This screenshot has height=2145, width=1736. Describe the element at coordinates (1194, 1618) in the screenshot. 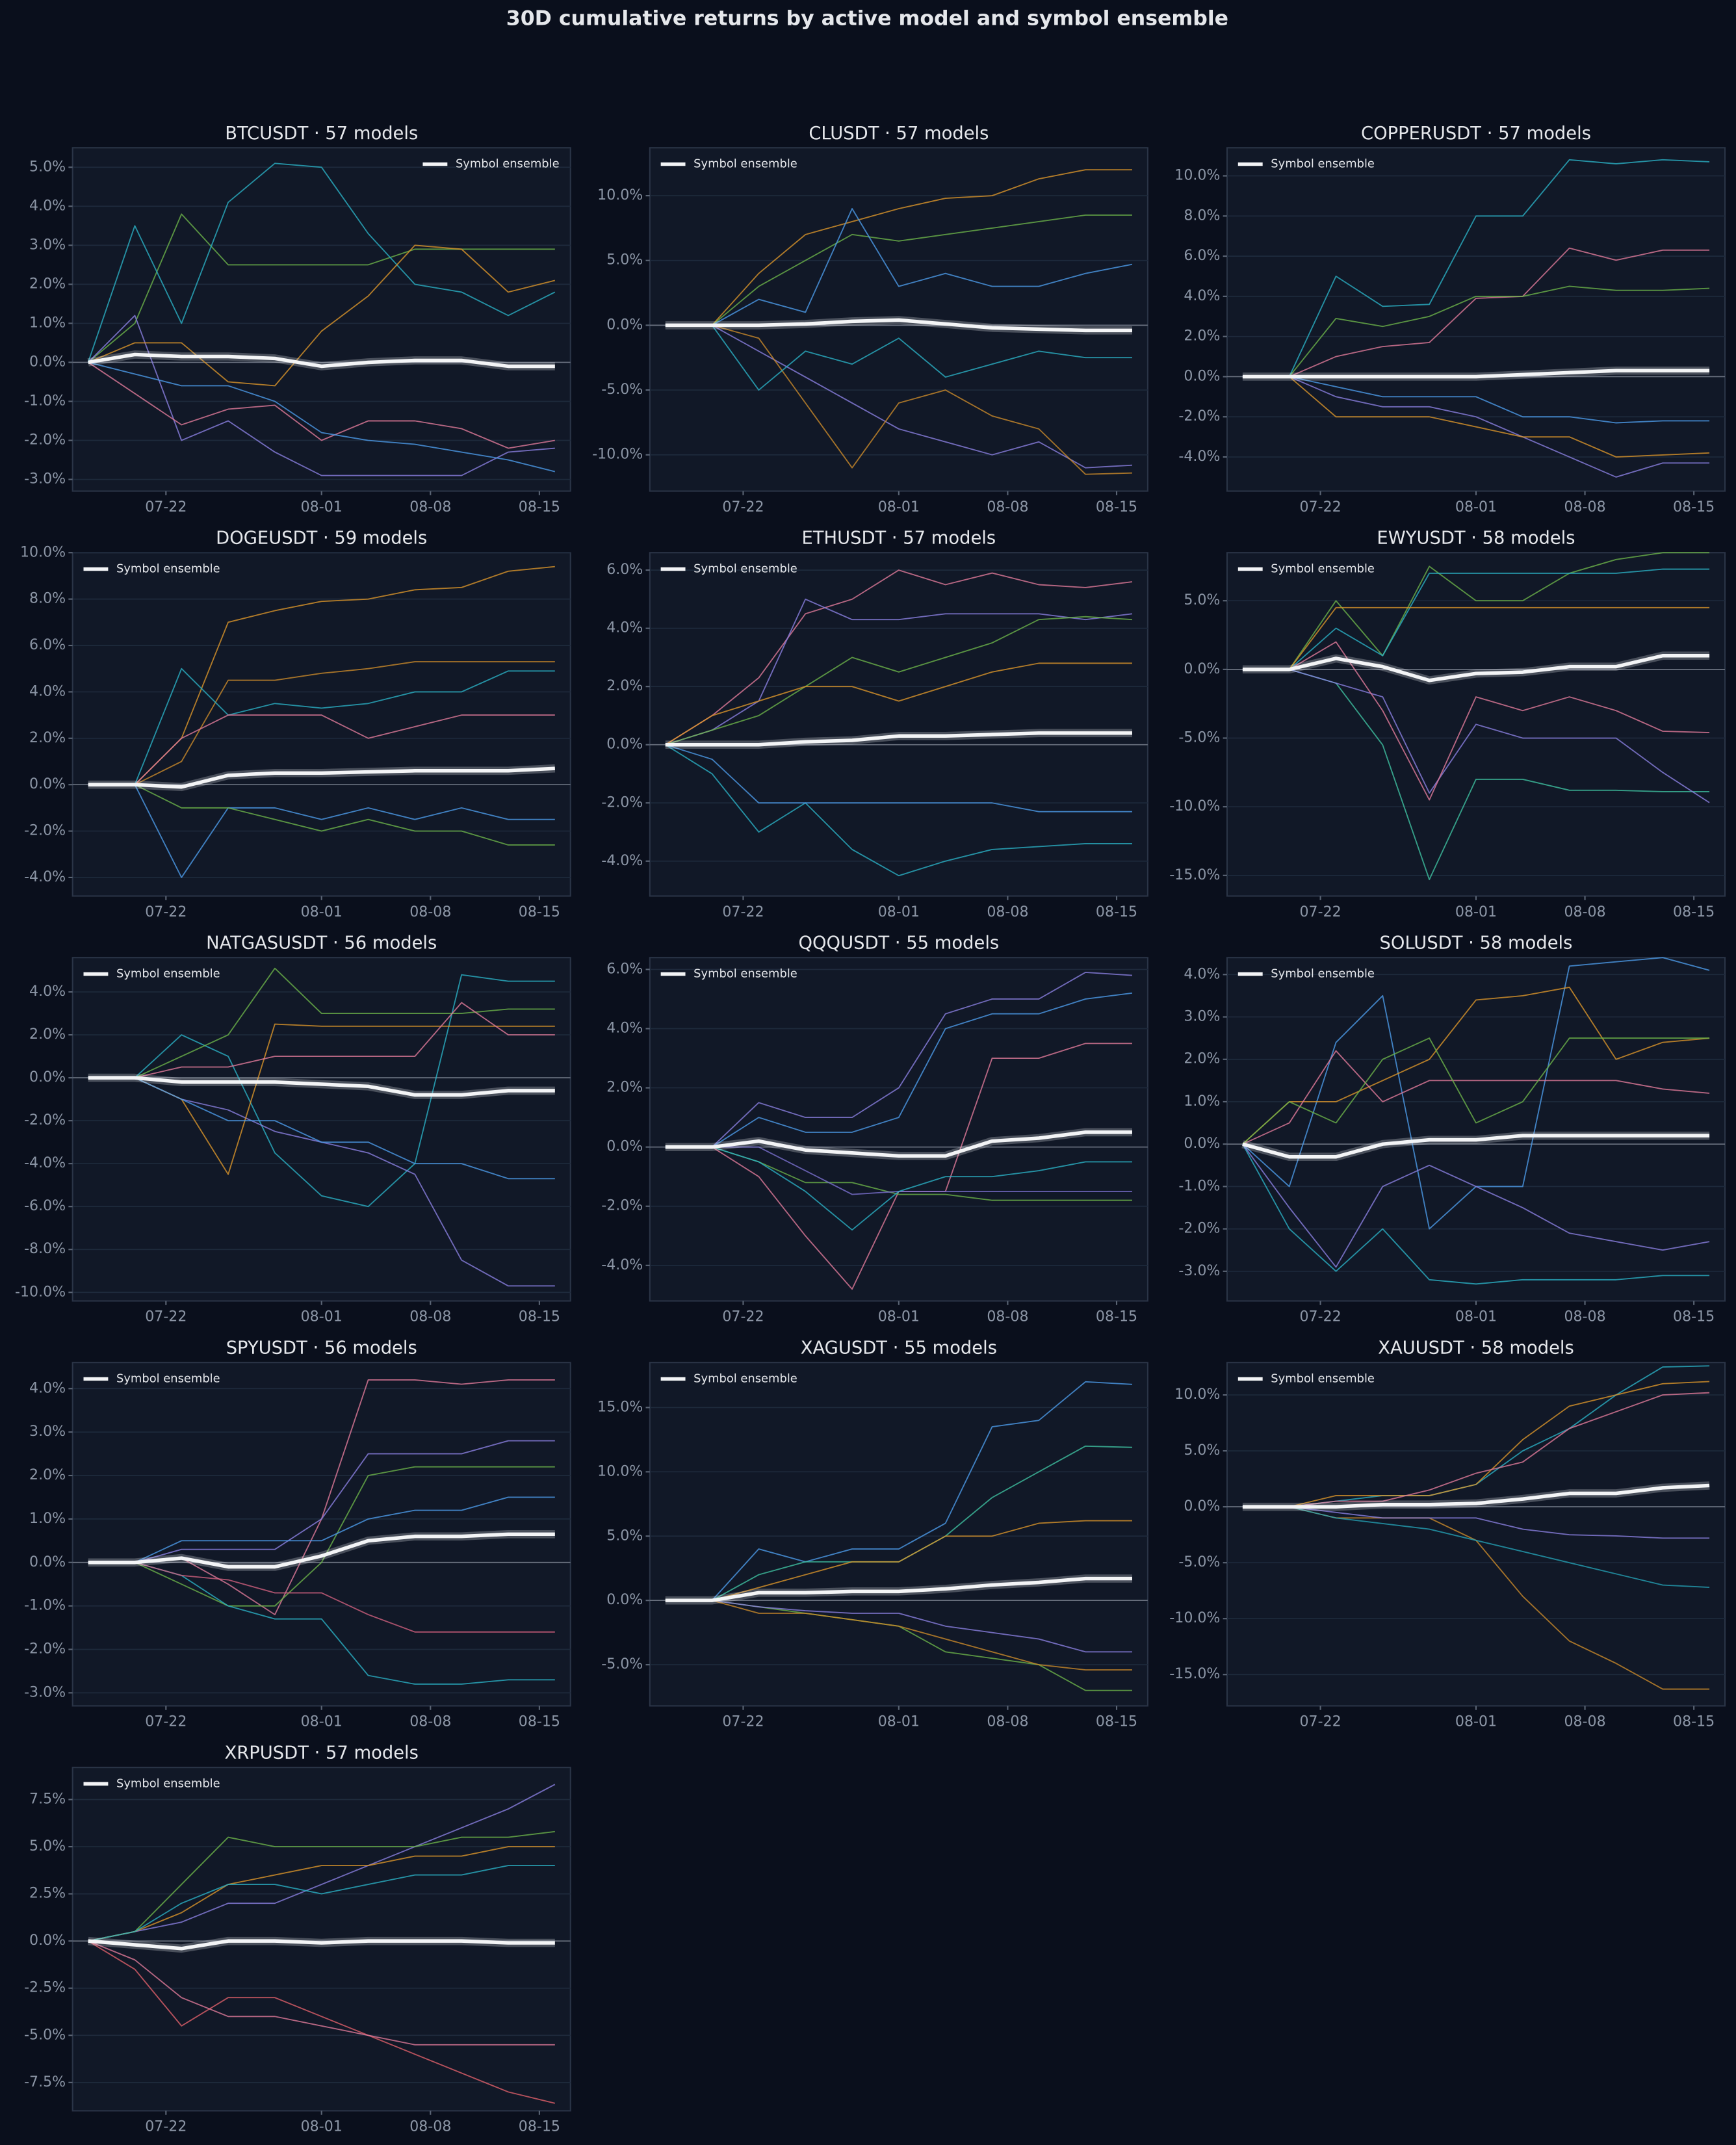

I see `y-tick-label: -10.0%` at that location.